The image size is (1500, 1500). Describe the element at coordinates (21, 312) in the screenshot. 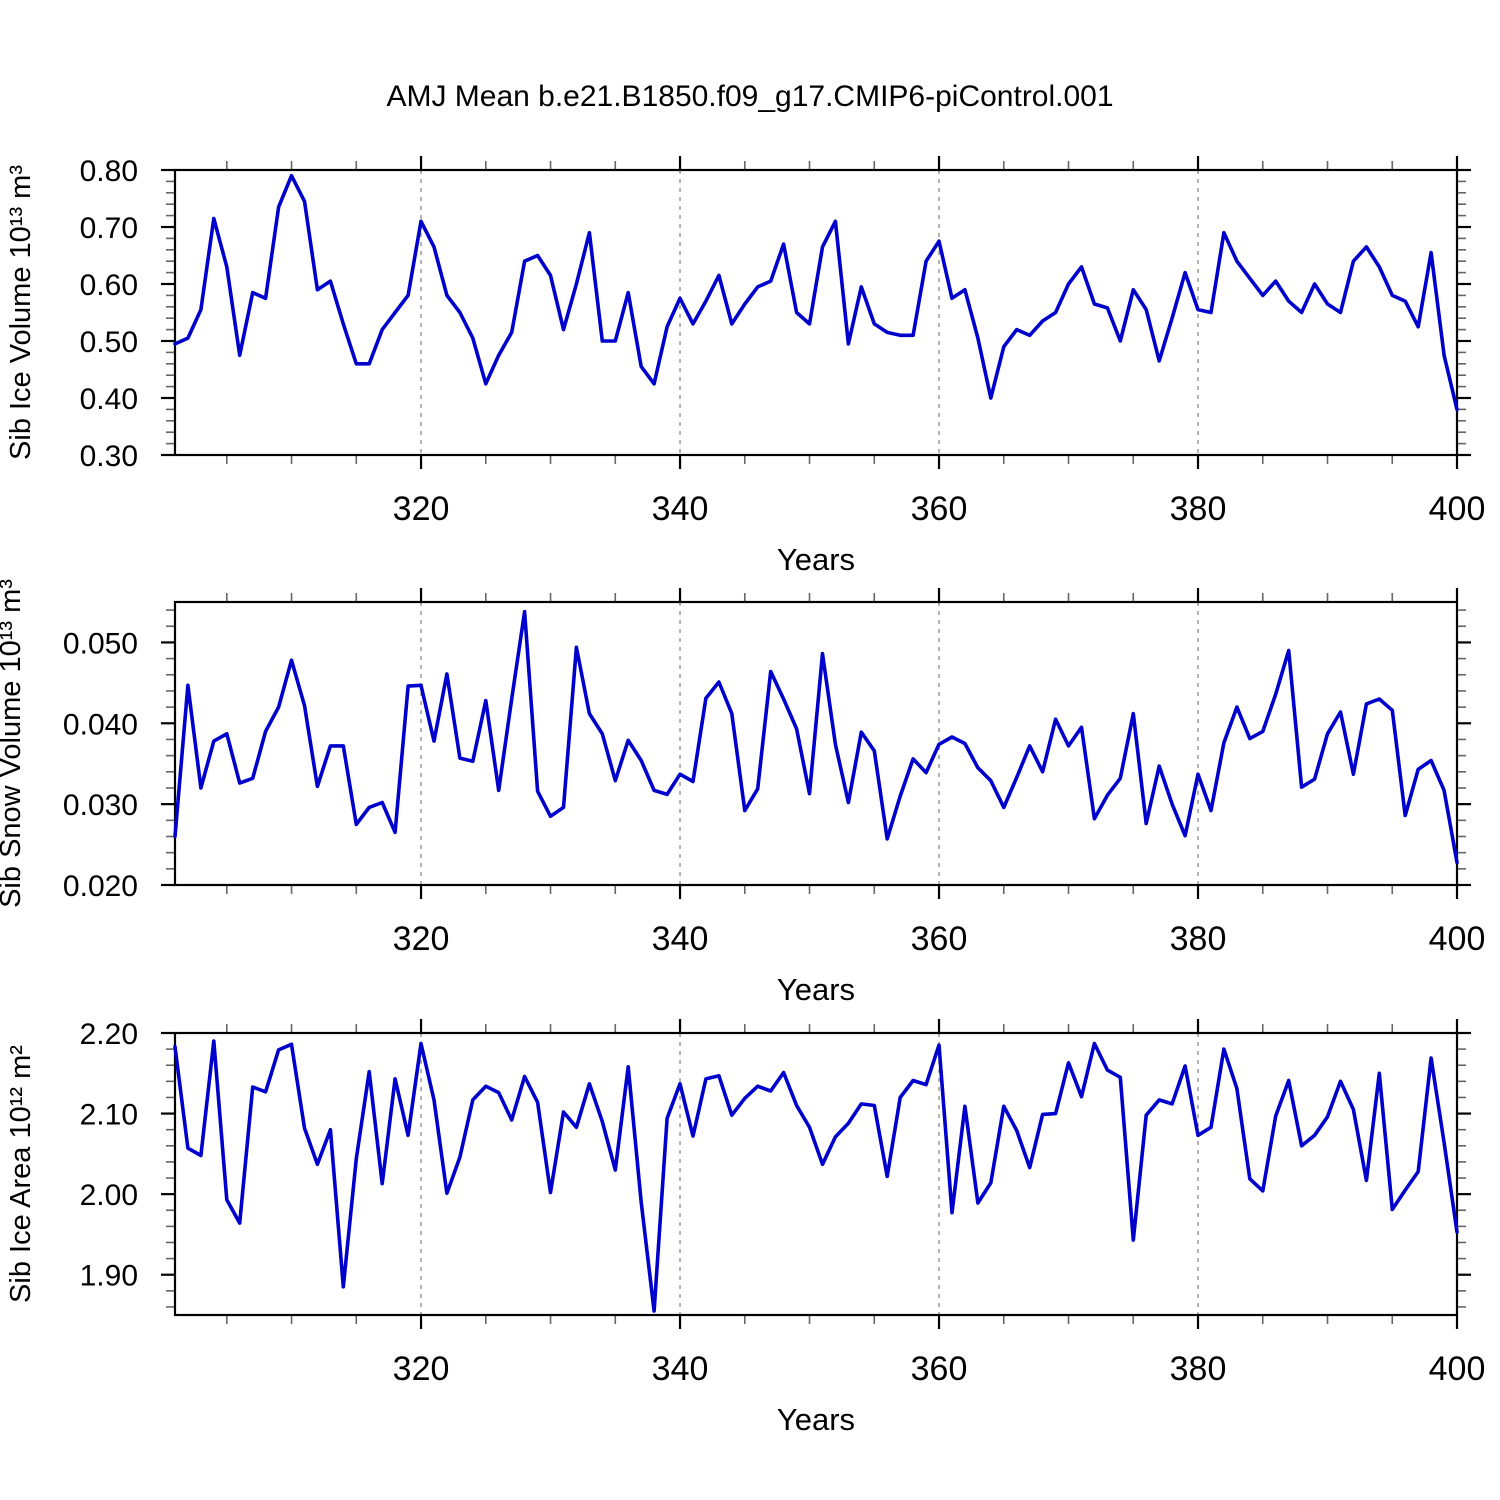

I see `y-axis-label: Sib Ice Volume 10¹³ m³` at that location.